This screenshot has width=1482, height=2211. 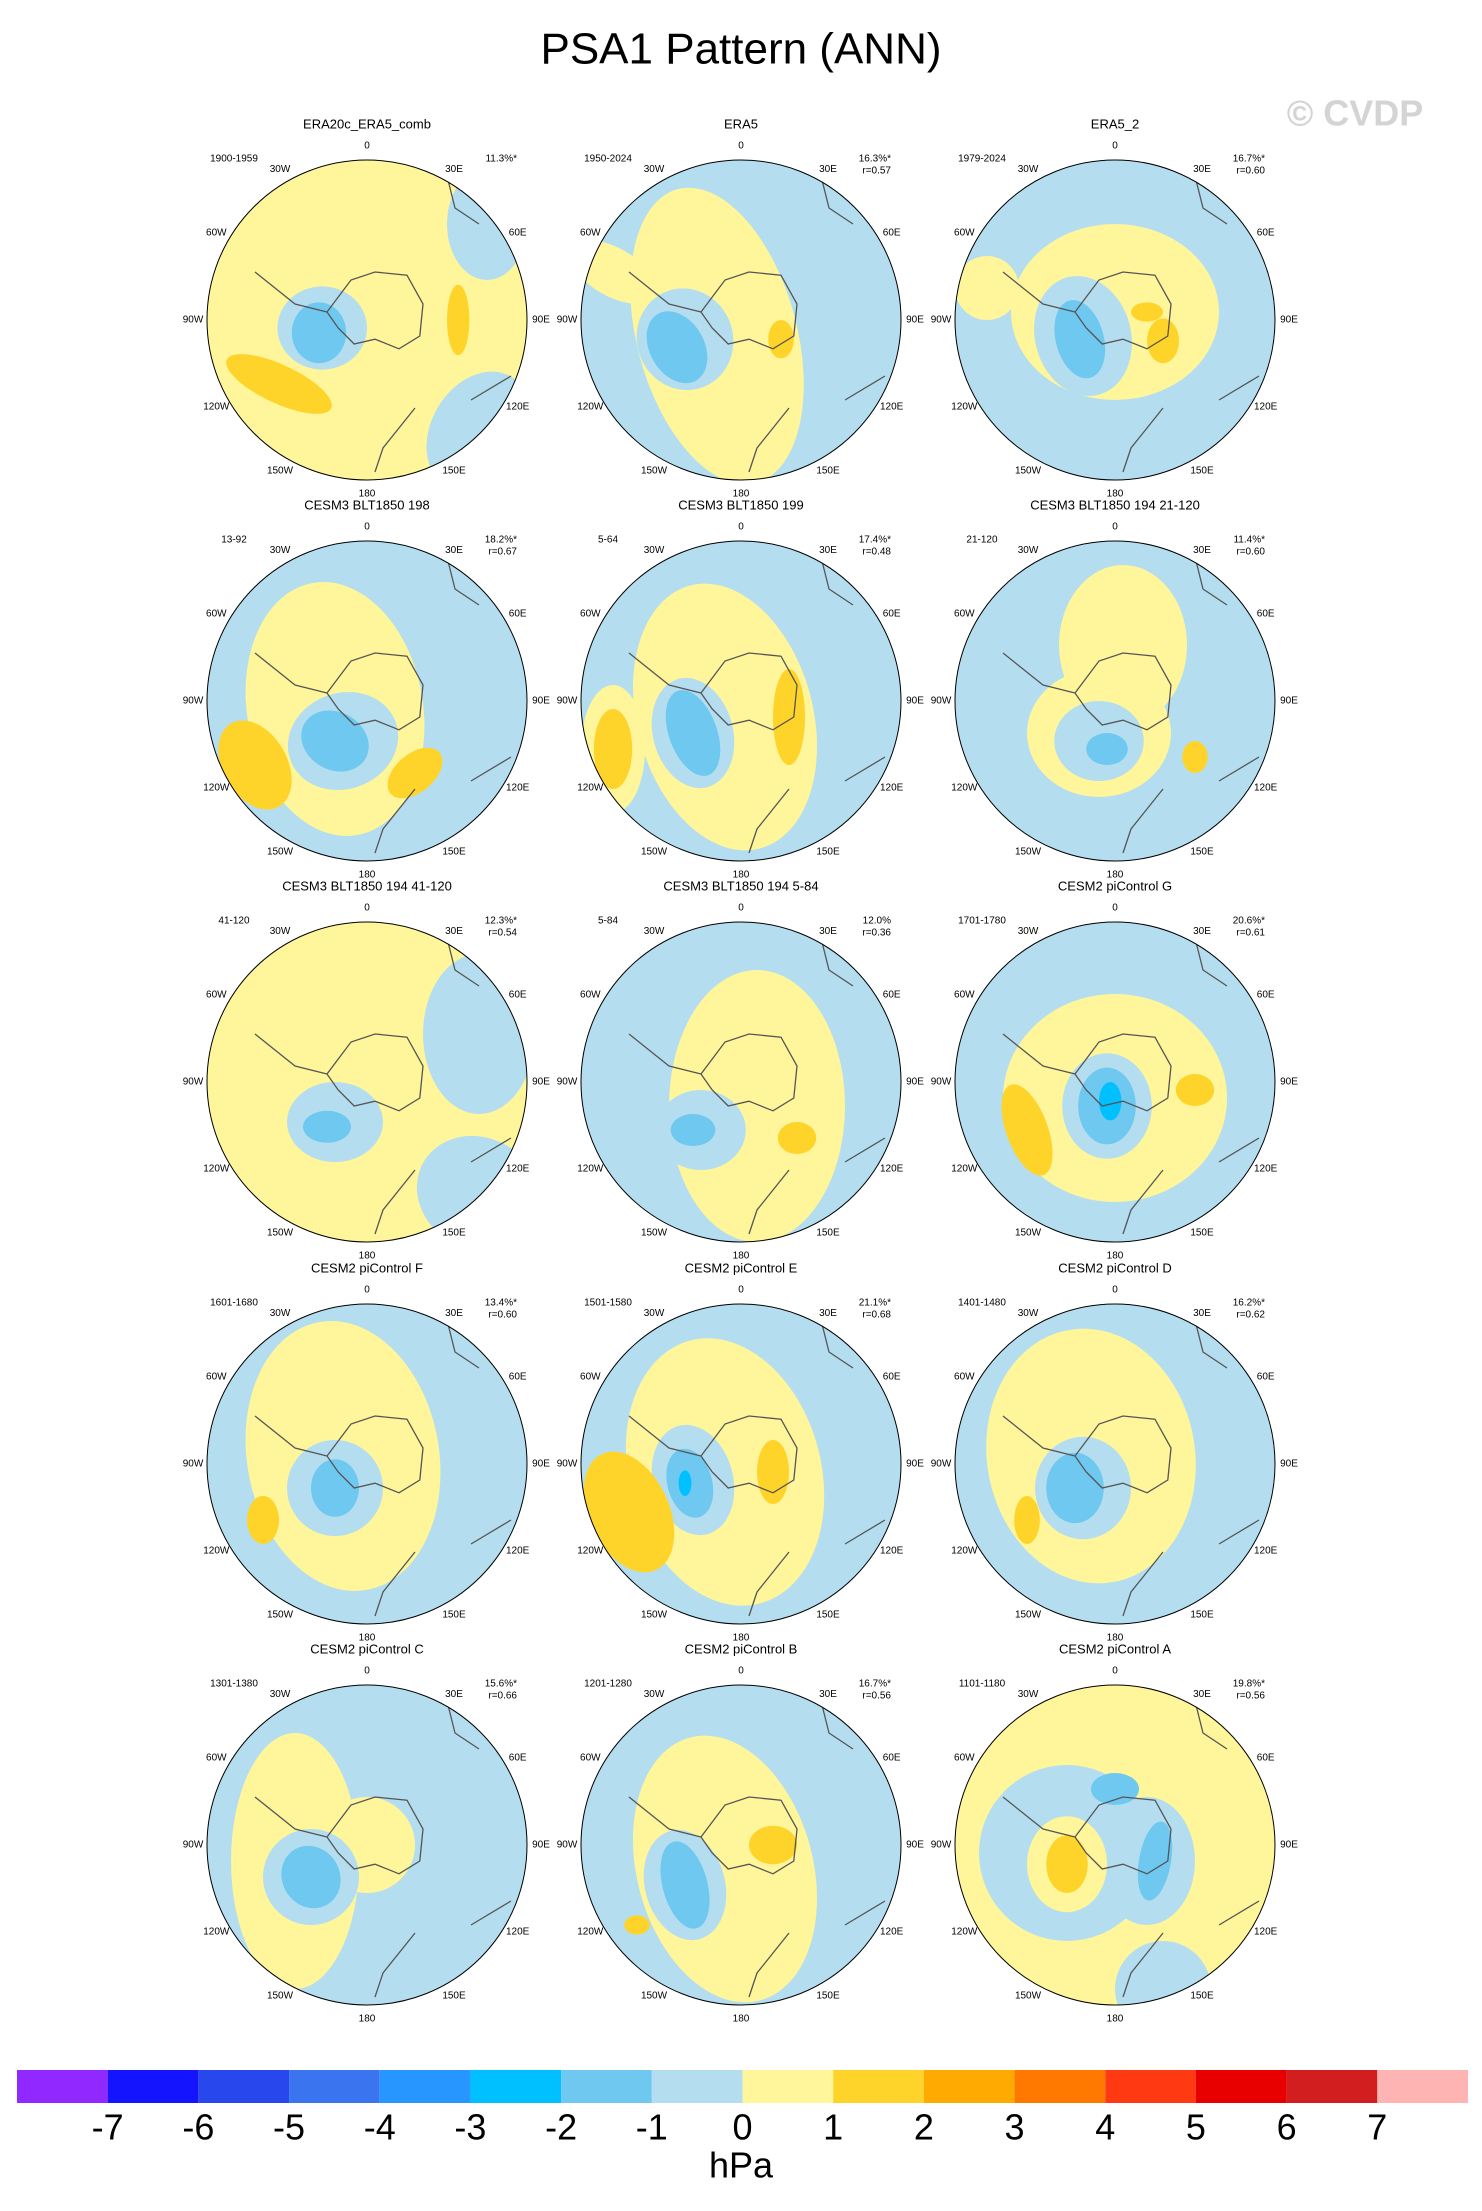 I want to click on colorbar-units: hPa, so click(x=741, y=2165).